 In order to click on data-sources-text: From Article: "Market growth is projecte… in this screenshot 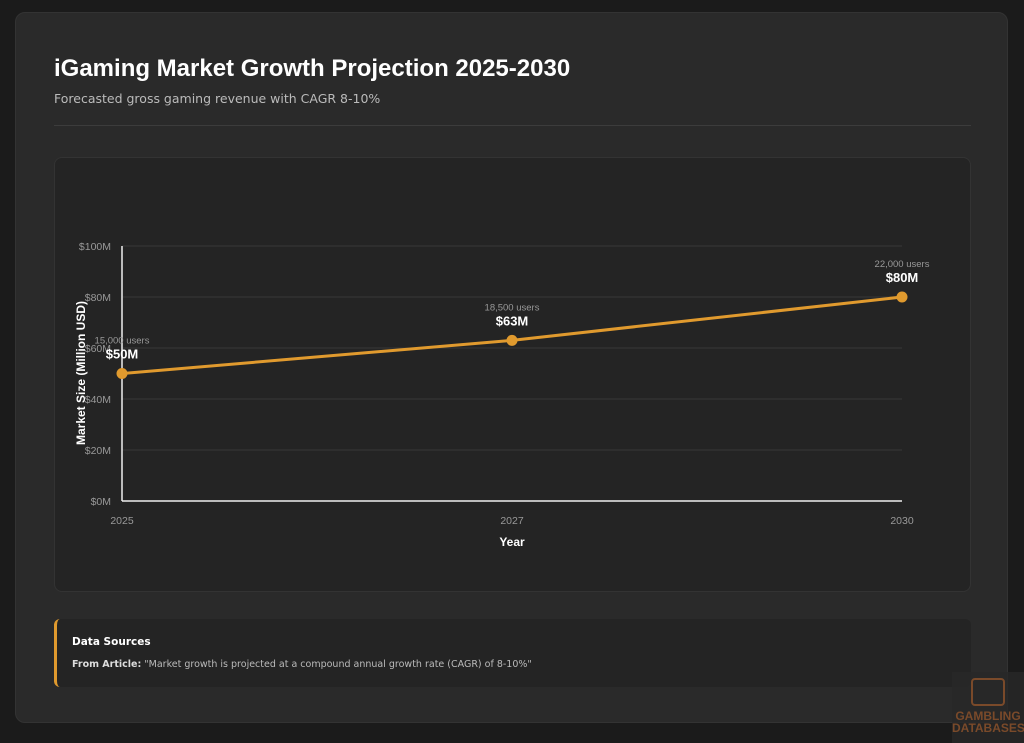, I will do `click(302, 664)`.